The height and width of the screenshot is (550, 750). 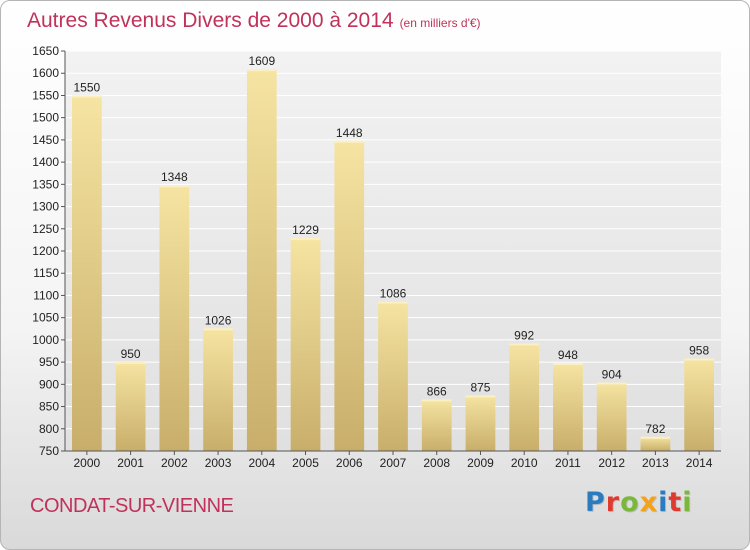 What do you see at coordinates (87, 463) in the screenshot?
I see `x-tick-label-2000: 2000` at bounding box center [87, 463].